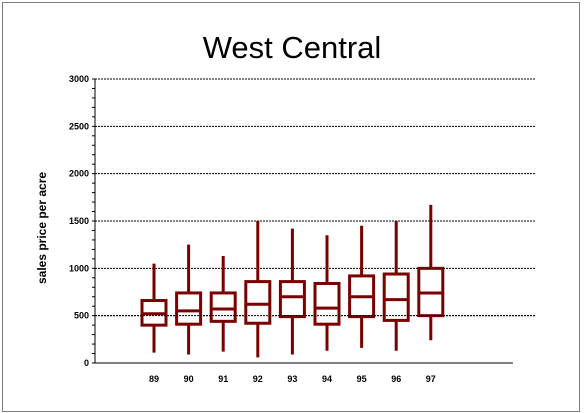  Describe the element at coordinates (258, 379) in the screenshot. I see `x-tick-label: 92` at that location.